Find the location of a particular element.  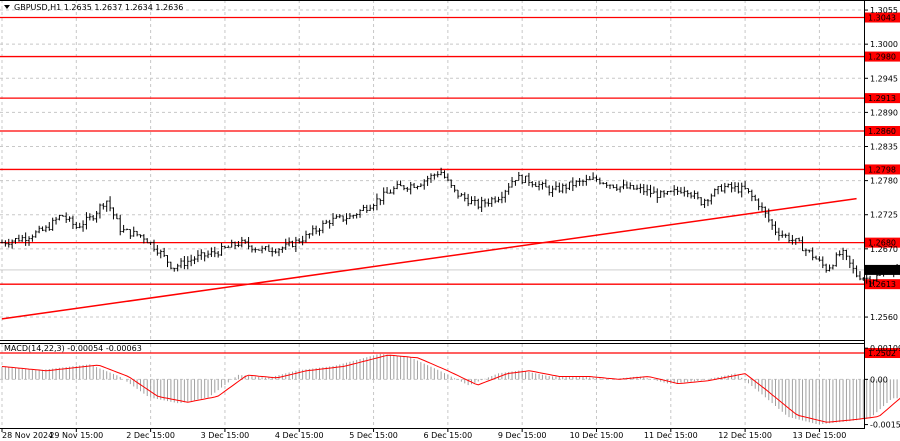

level-tag-label: 1.3043 is located at coordinates (882, 18).